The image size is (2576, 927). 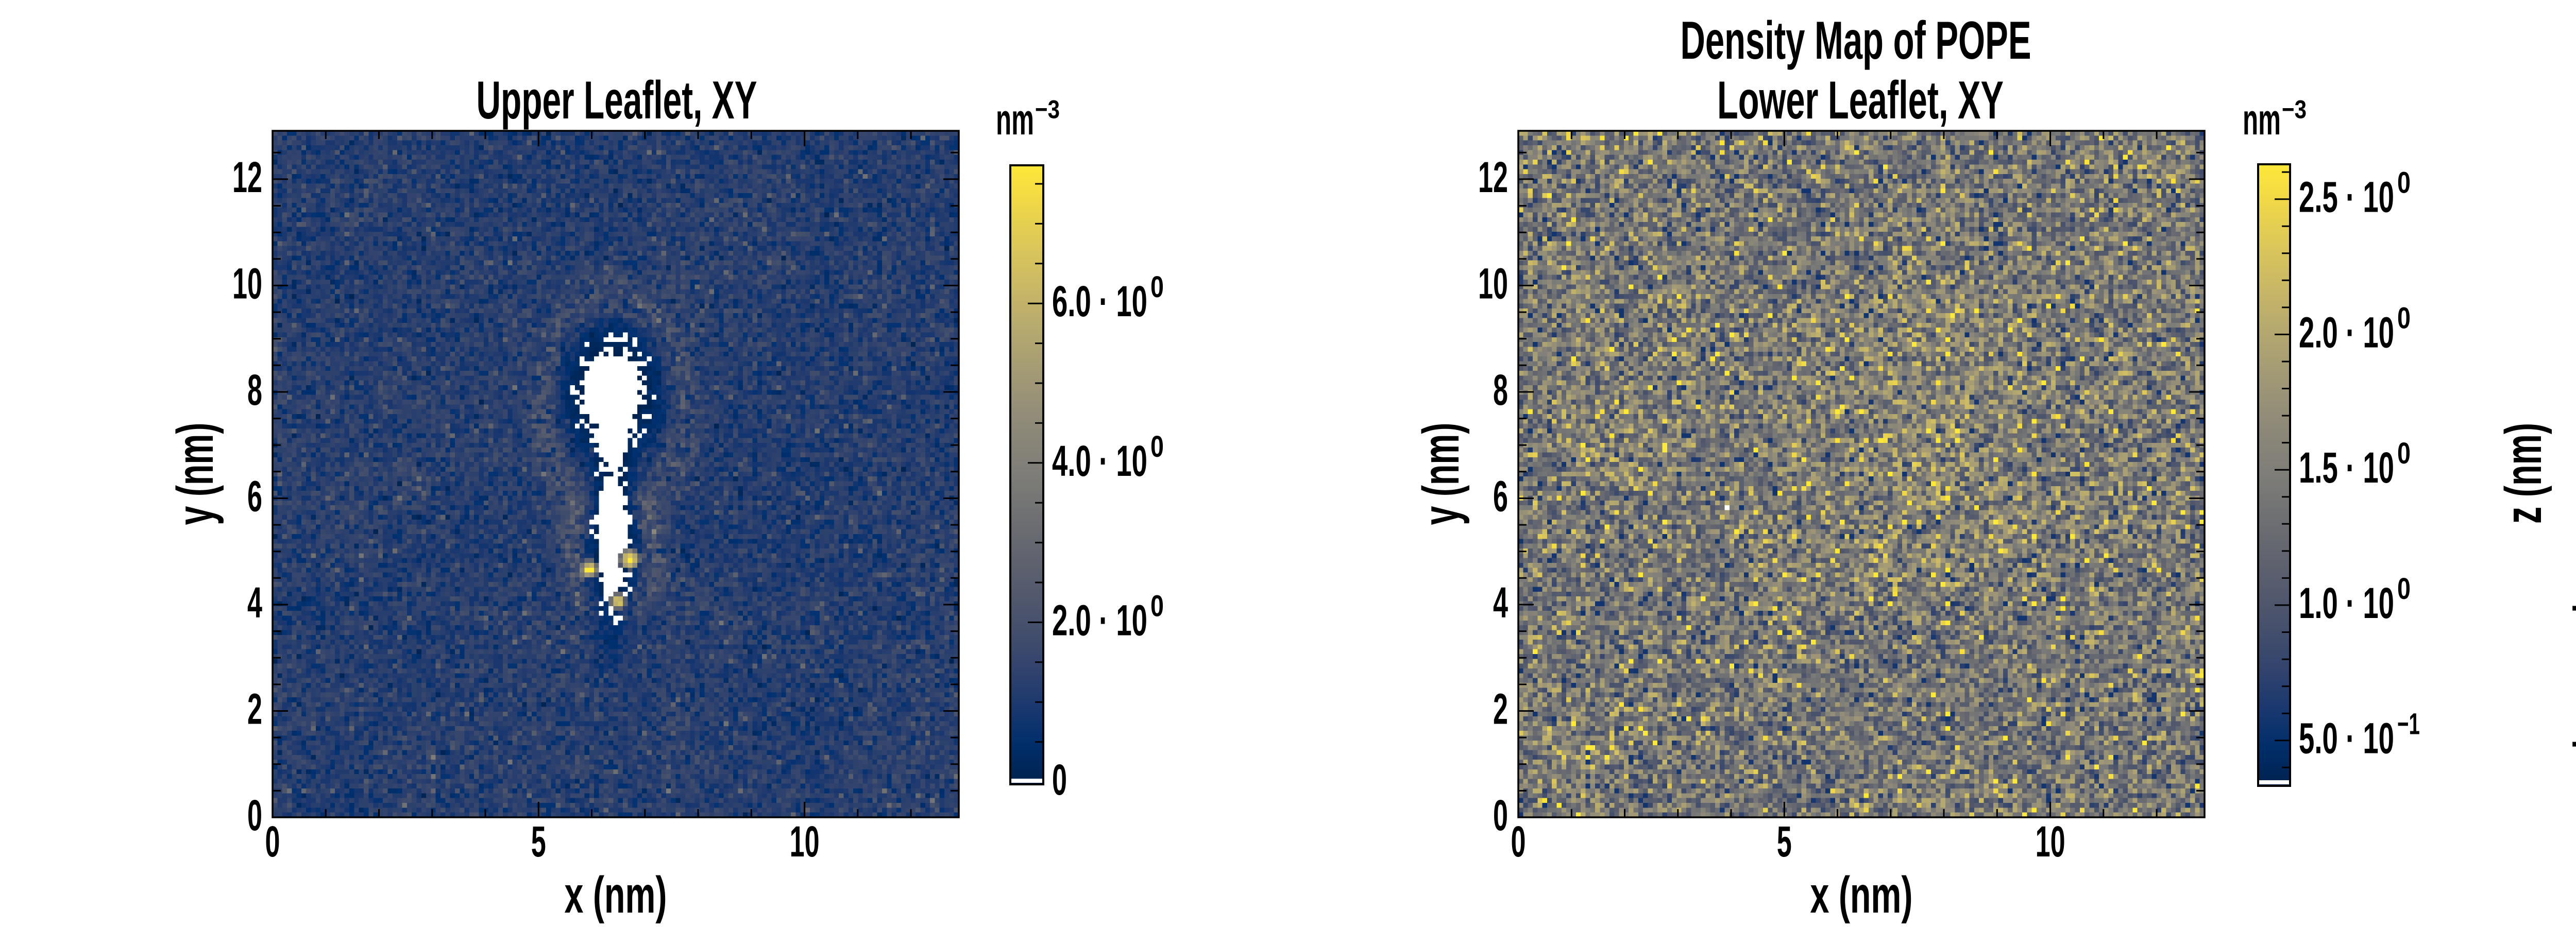 What do you see at coordinates (1100, 461) in the screenshot?
I see `svg-text: 4.0 · 10` at bounding box center [1100, 461].